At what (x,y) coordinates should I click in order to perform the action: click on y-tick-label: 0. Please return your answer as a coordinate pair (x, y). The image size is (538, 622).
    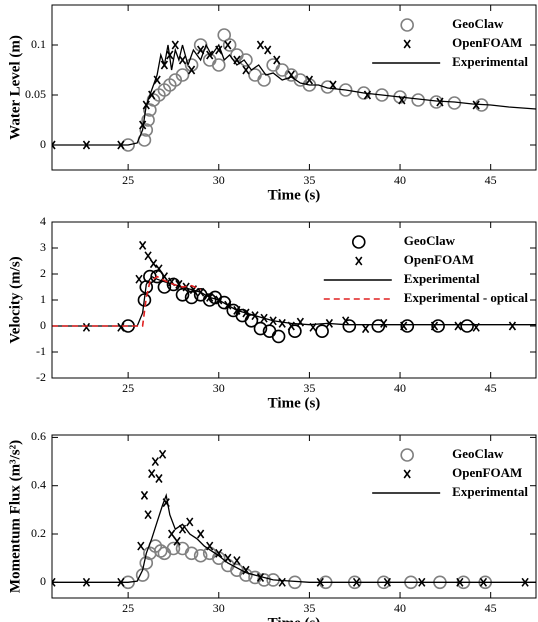
    Looking at the image, I should click on (43, 325).